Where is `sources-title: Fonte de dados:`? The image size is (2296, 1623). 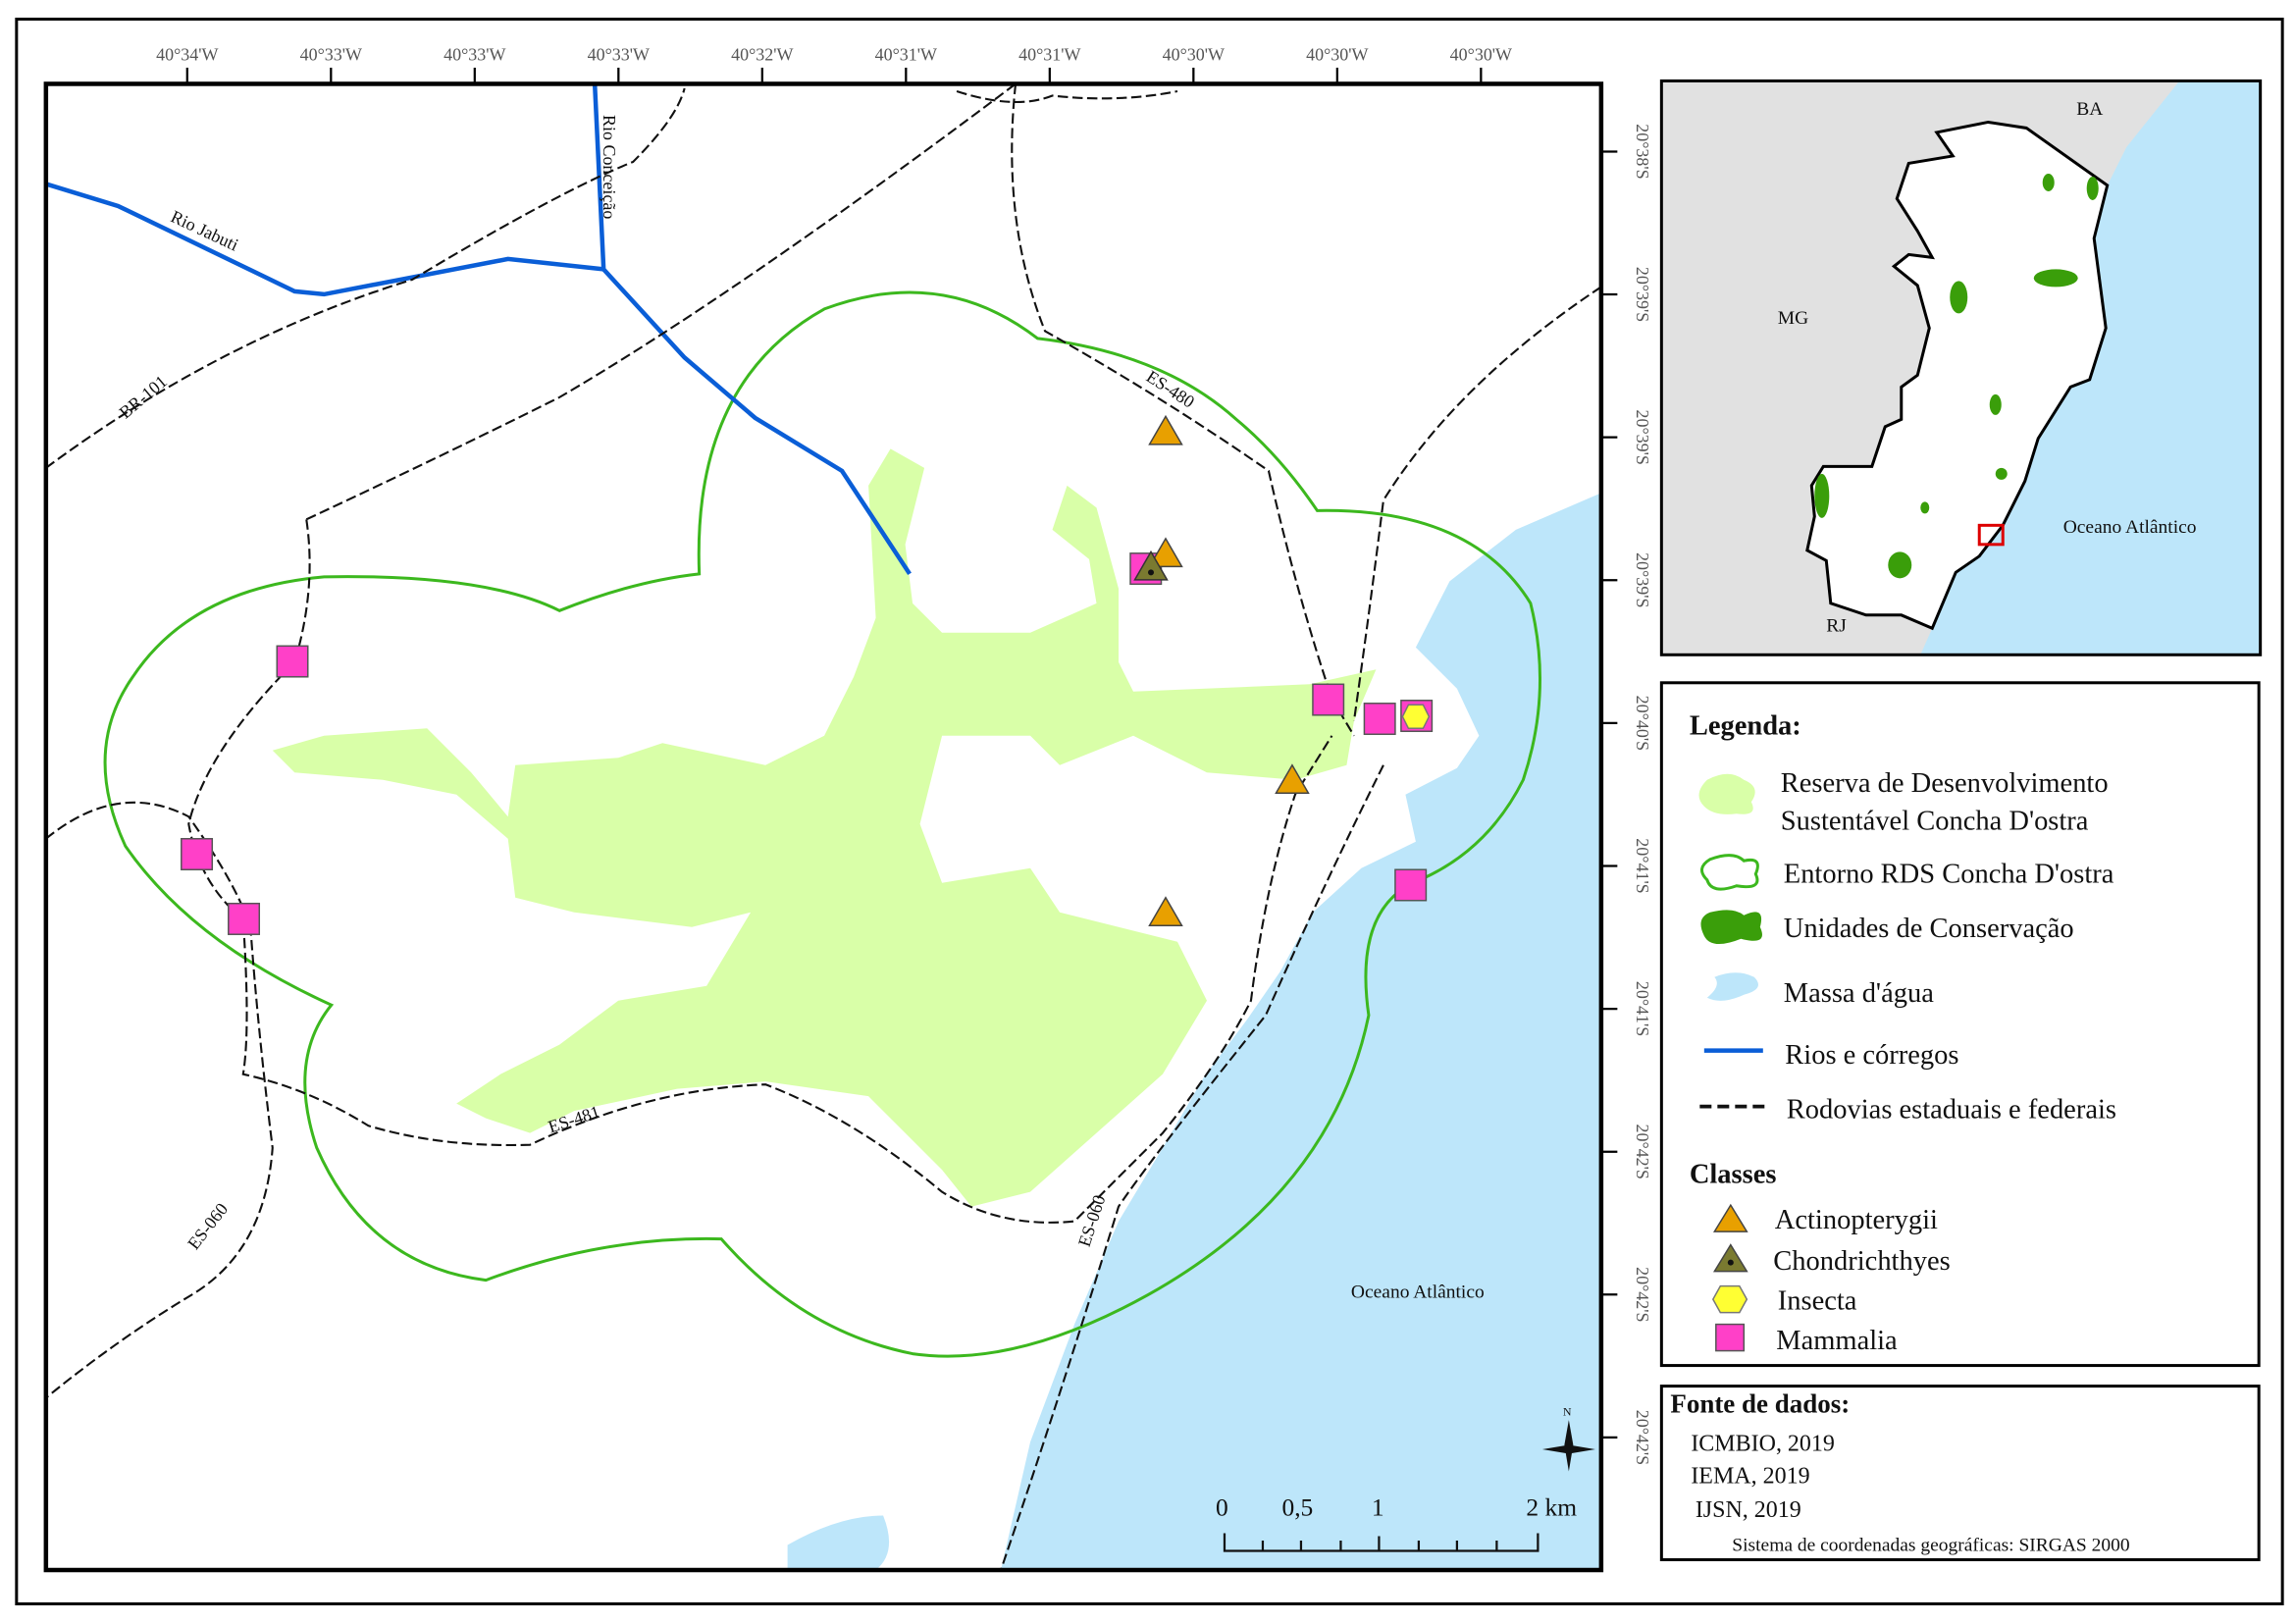
sources-title: Fonte de dados: is located at coordinates (1760, 1404).